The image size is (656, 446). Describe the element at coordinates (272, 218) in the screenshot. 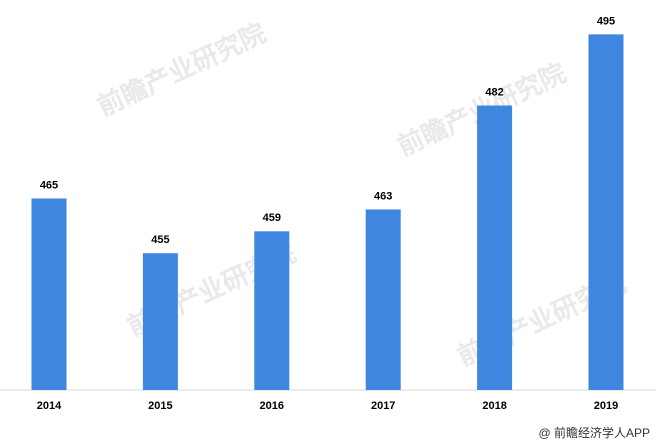

I see `value-label: 459` at that location.